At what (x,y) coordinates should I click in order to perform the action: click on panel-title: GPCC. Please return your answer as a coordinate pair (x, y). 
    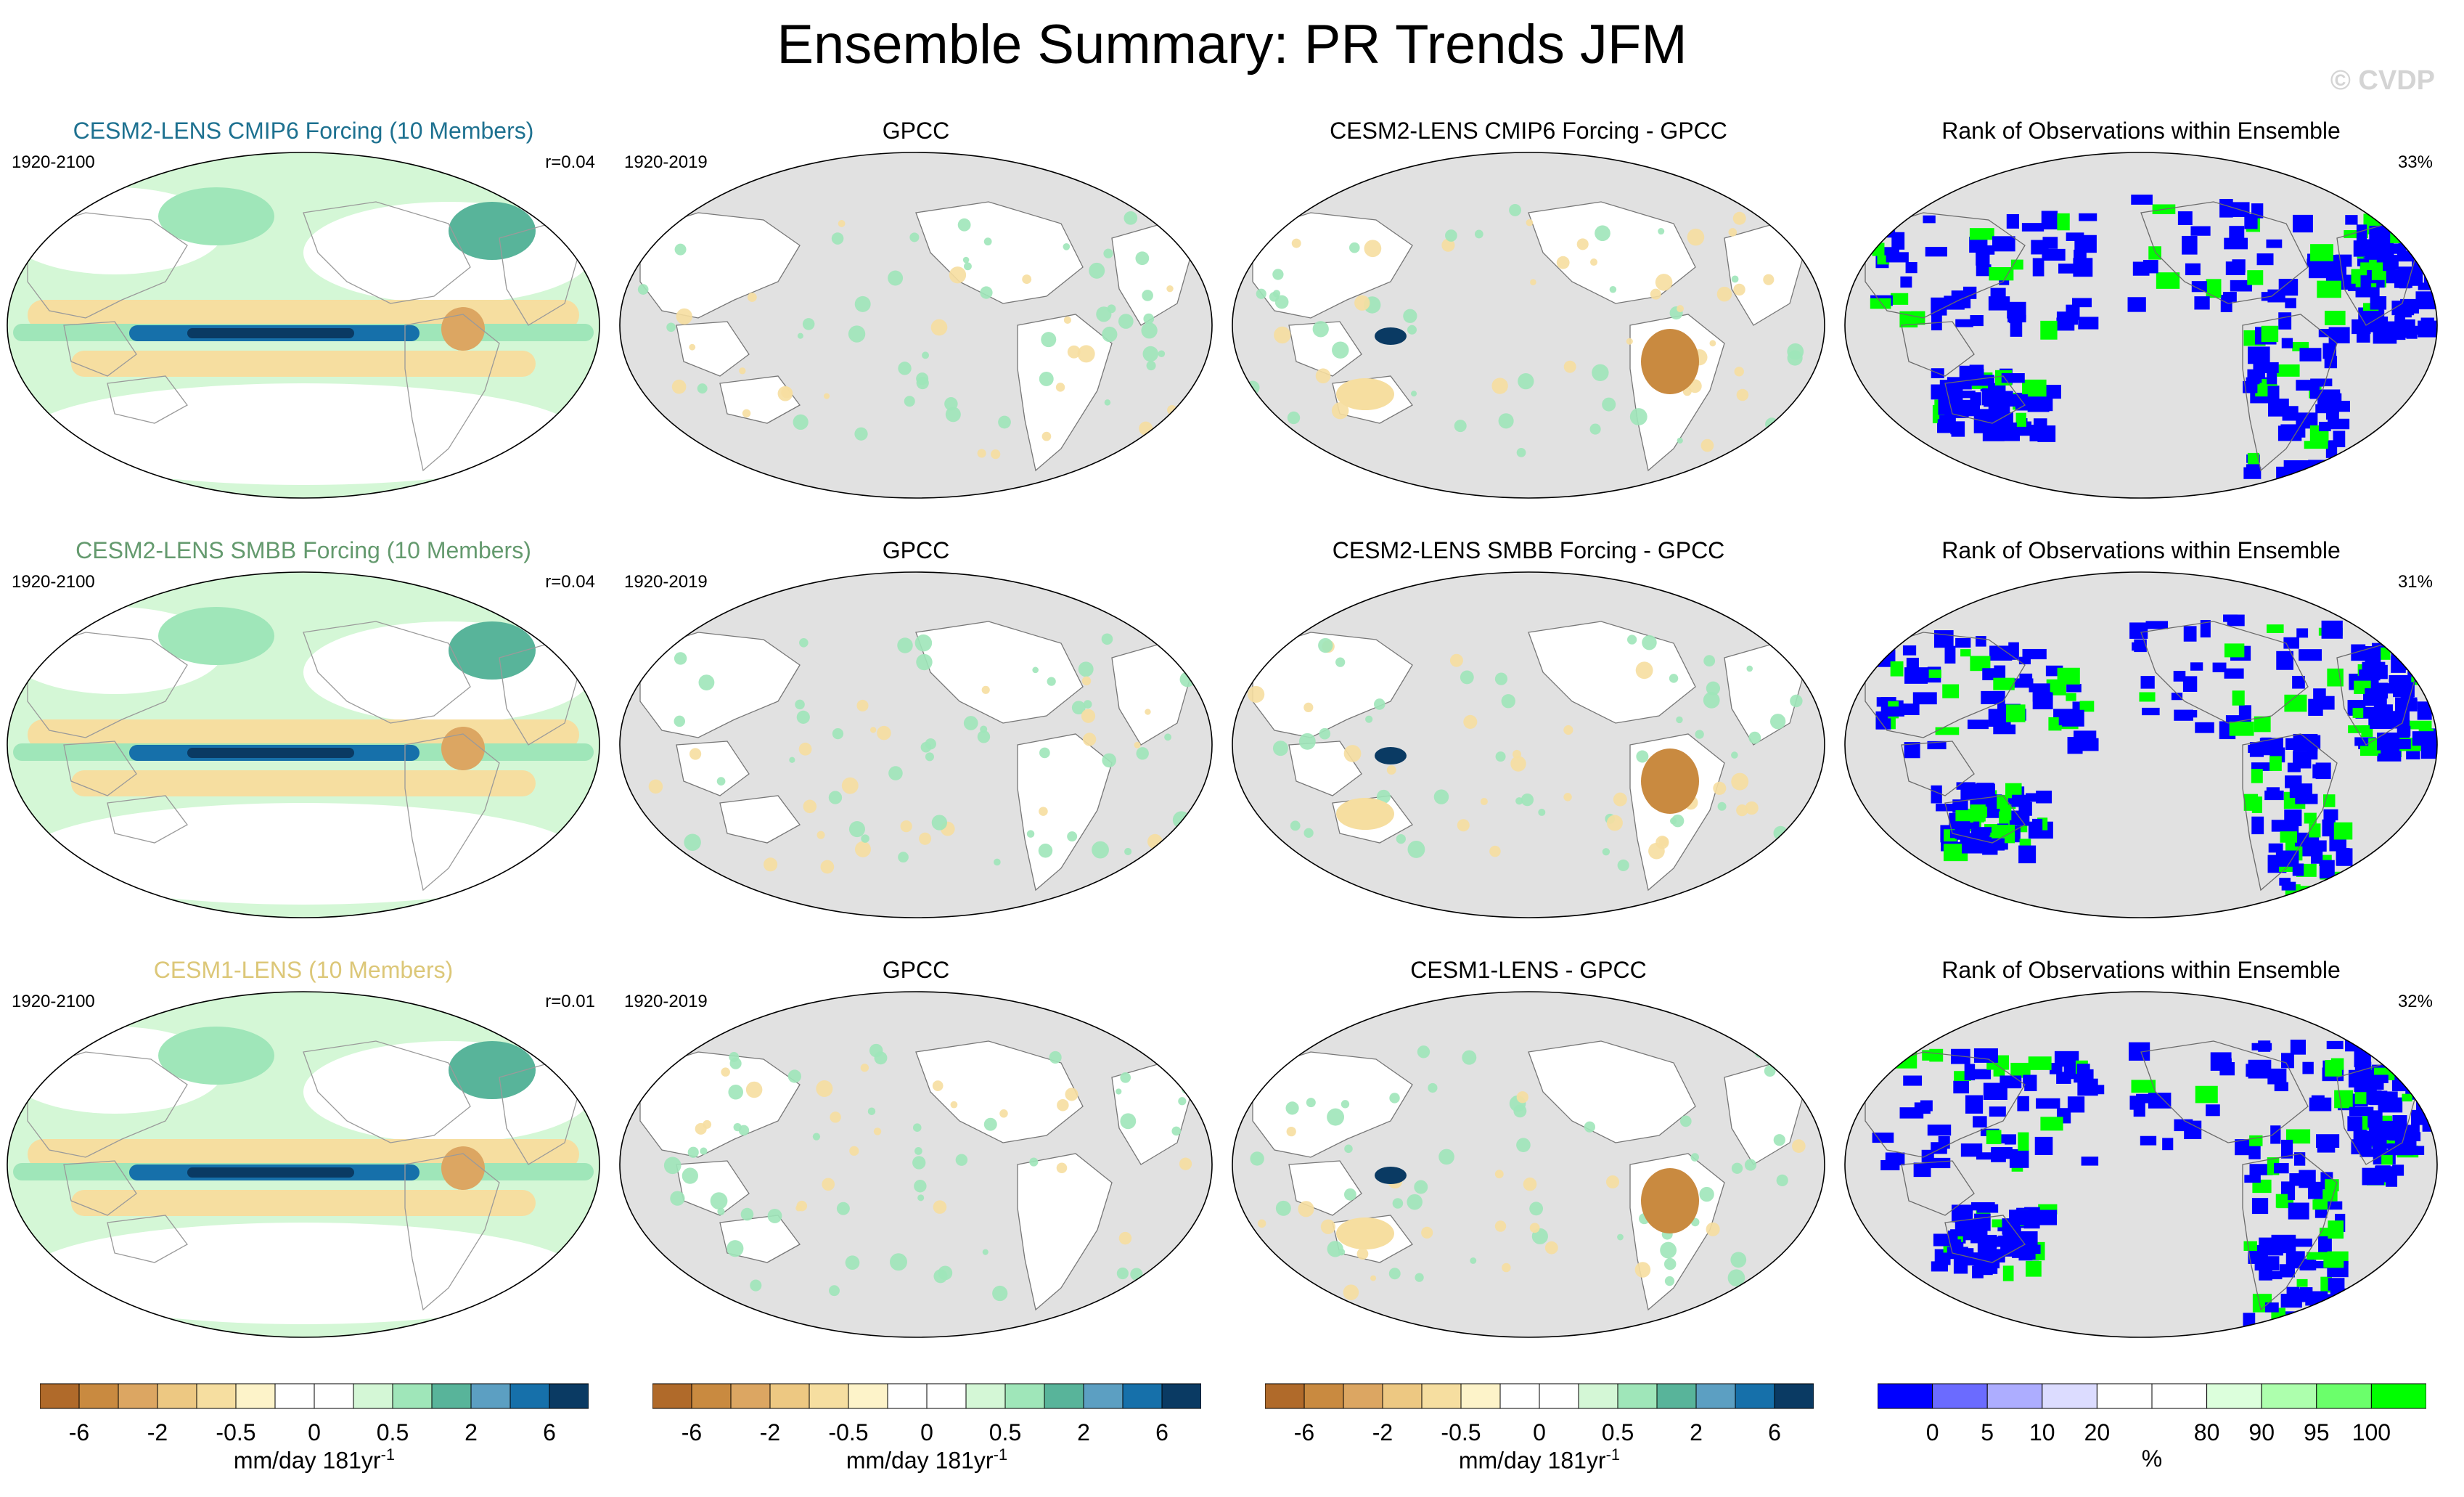
    Looking at the image, I should click on (916, 970).